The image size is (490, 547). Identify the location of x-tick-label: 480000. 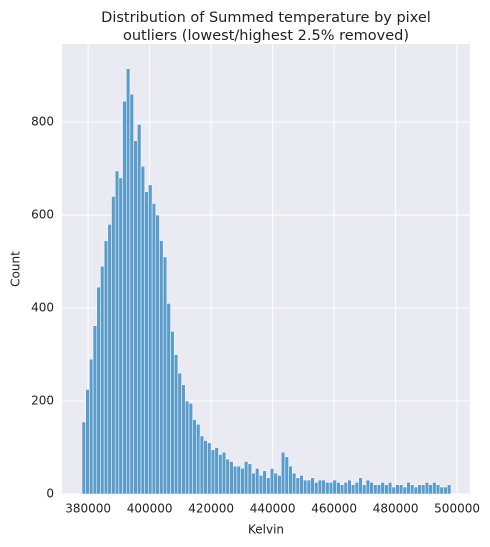
(396, 509).